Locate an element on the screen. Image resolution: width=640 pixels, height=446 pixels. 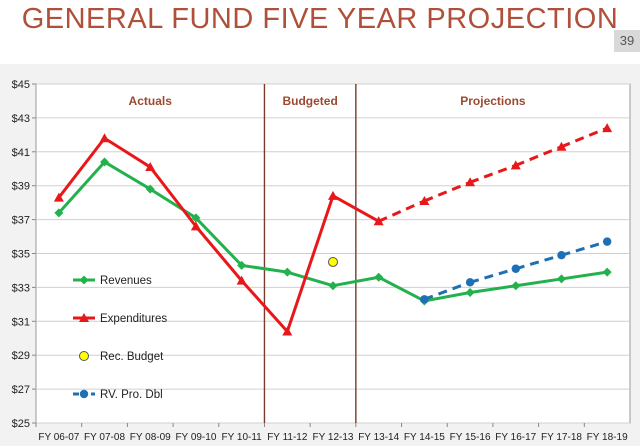
y-tick-label: $43 is located at coordinates (21, 119).